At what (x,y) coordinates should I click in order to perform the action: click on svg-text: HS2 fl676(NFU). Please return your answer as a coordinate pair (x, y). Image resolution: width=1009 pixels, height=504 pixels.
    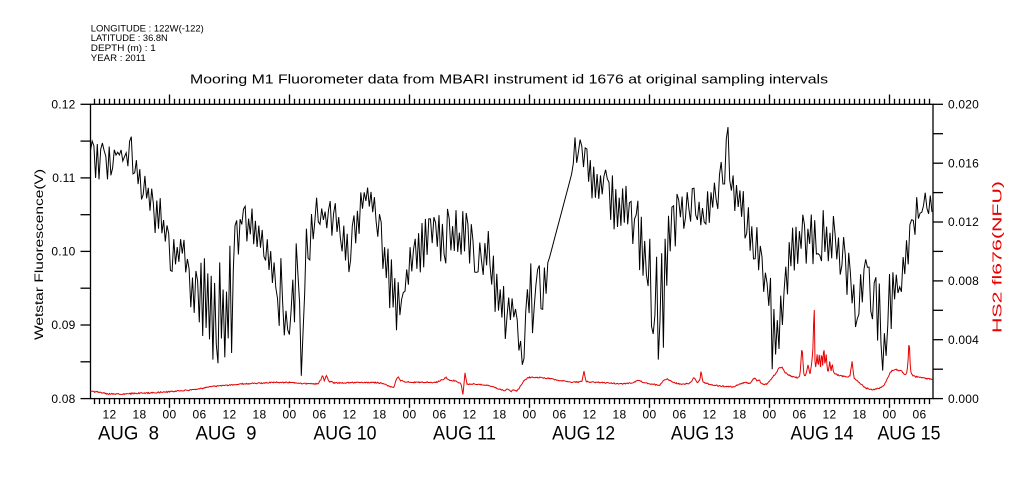
    Looking at the image, I should click on (996, 257).